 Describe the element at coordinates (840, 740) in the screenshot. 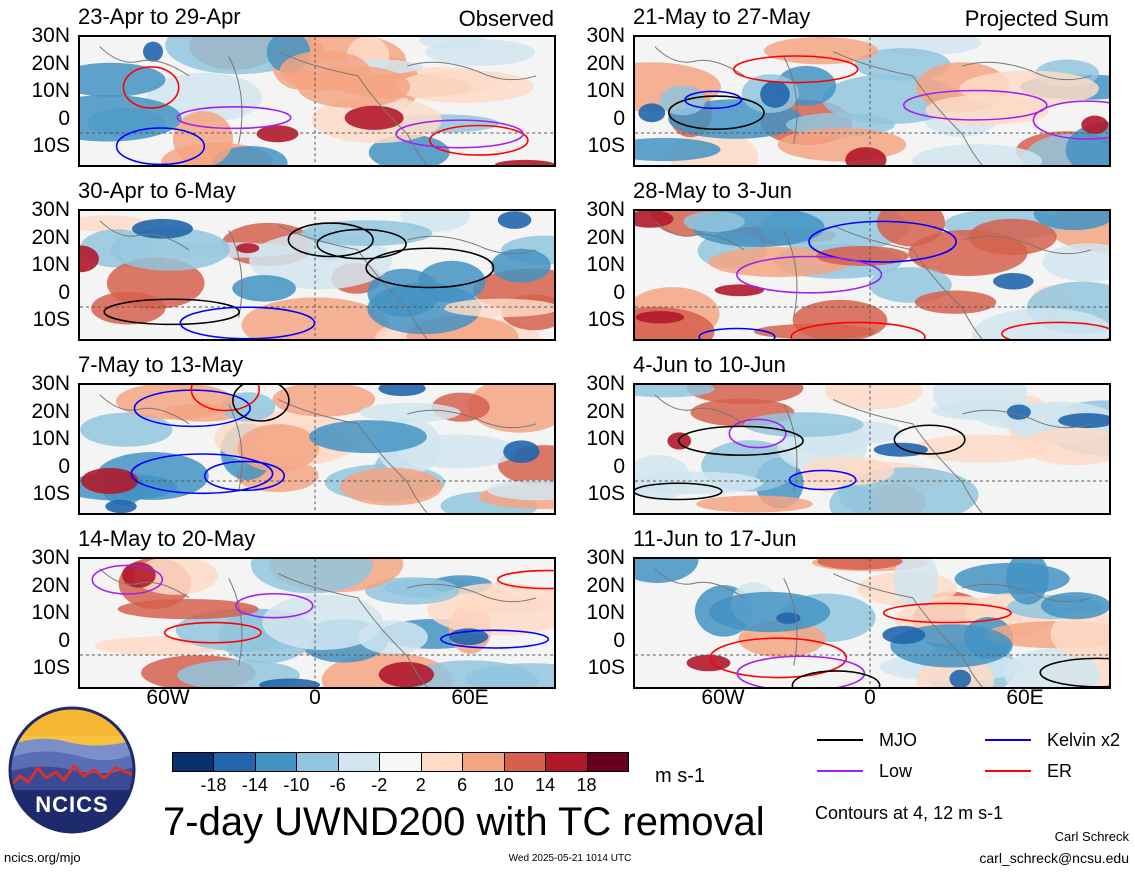

I see `legend-line-mjo` at that location.